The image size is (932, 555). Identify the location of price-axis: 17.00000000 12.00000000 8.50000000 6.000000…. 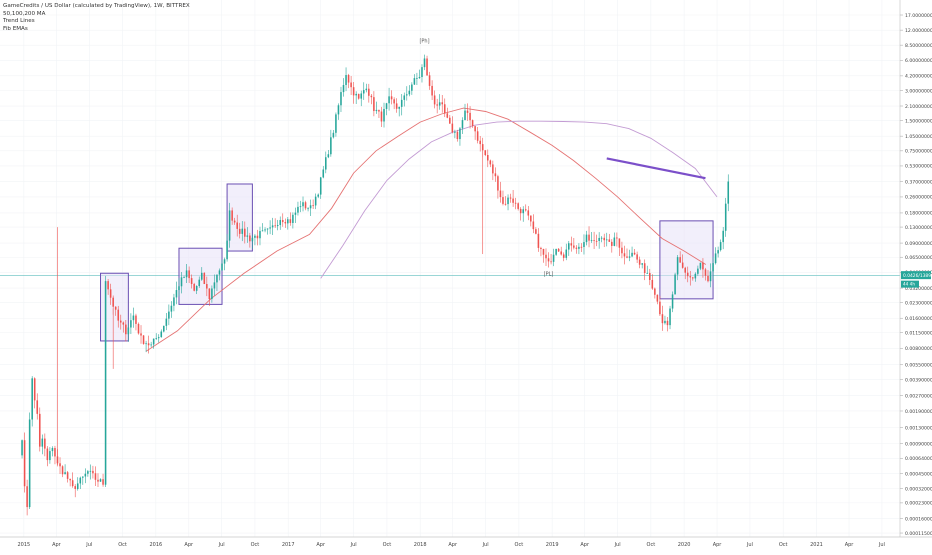
(915, 268).